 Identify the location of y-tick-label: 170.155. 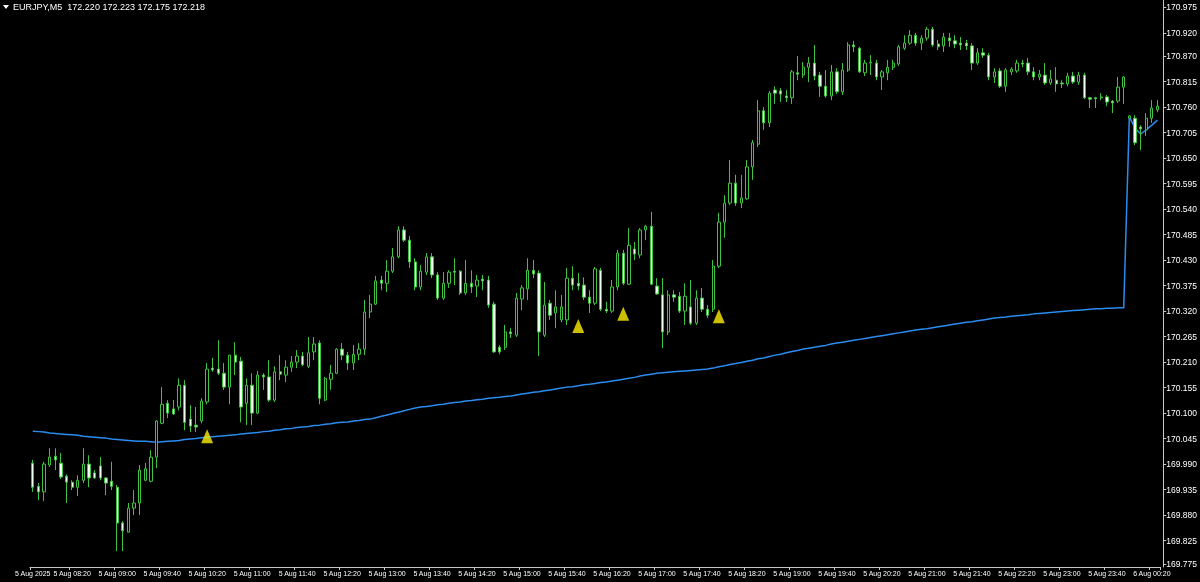
(1182, 387).